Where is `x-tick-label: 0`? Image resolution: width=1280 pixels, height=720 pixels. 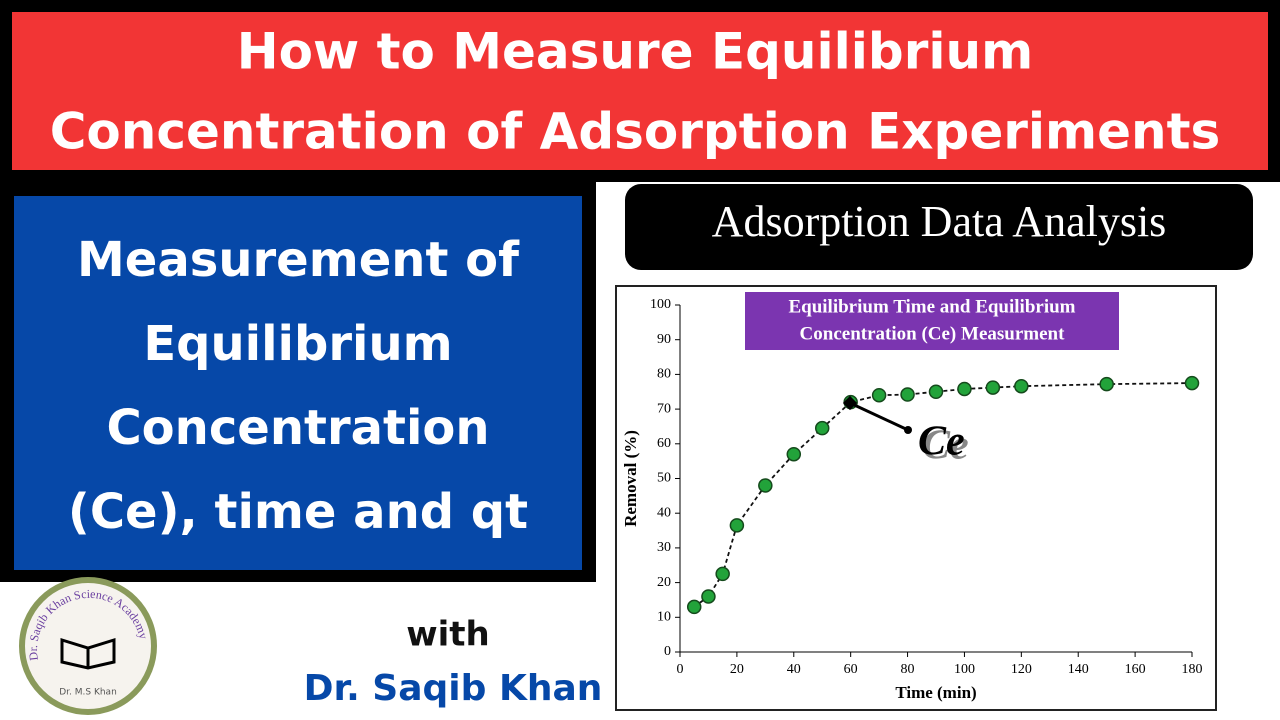
x-tick-label: 0 is located at coordinates (680, 669).